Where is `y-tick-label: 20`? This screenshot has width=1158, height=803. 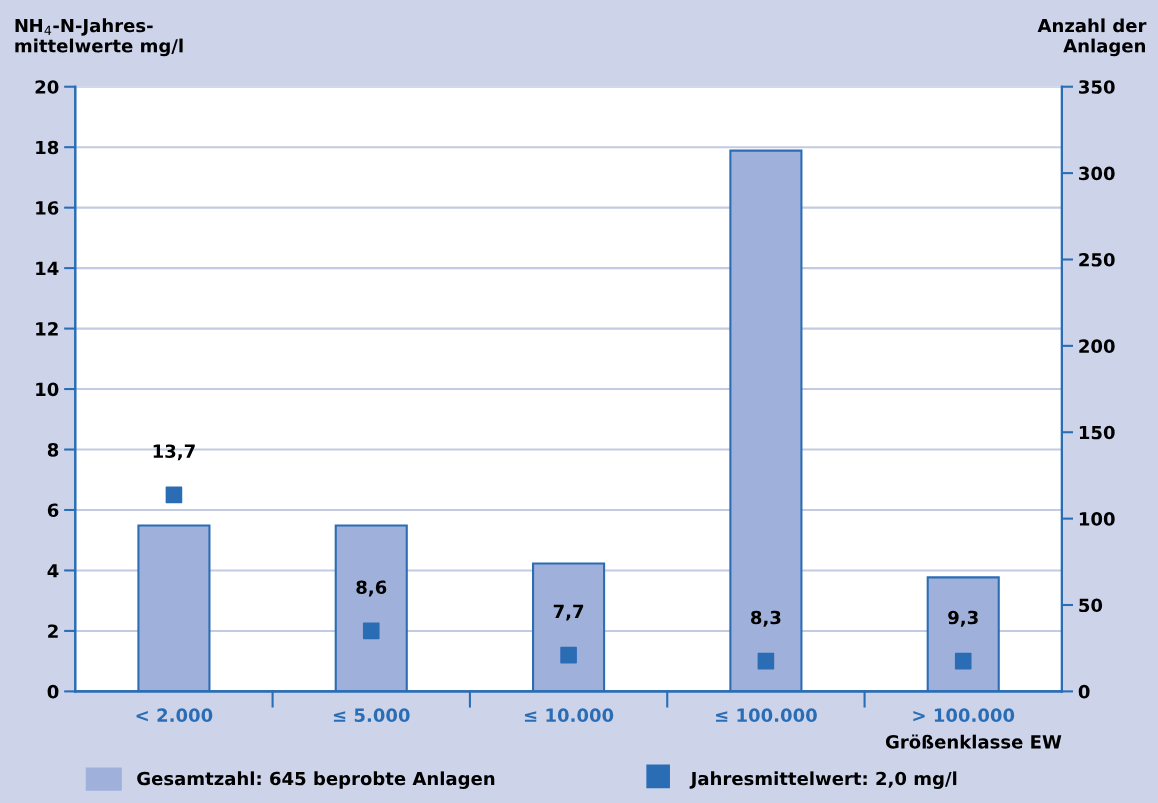
y-tick-label: 20 is located at coordinates (47, 87).